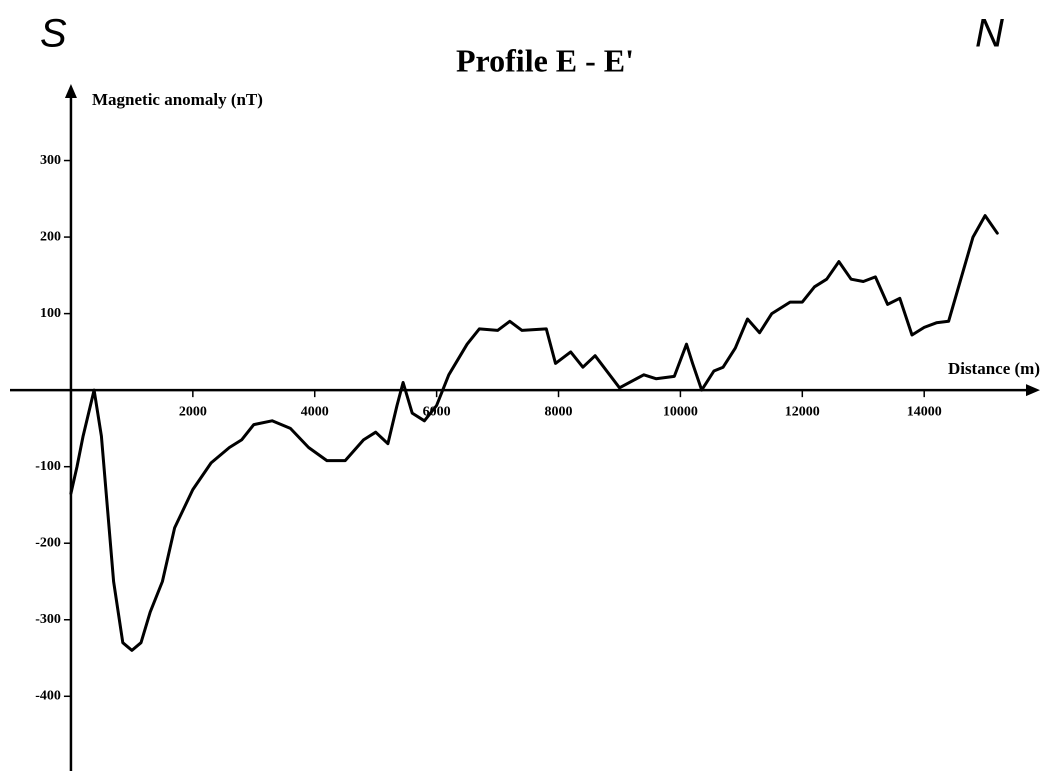 Image resolution: width=1044 pixels, height=771 pixels. What do you see at coordinates (50, 313) in the screenshot?
I see `y-tick-label: 100` at bounding box center [50, 313].